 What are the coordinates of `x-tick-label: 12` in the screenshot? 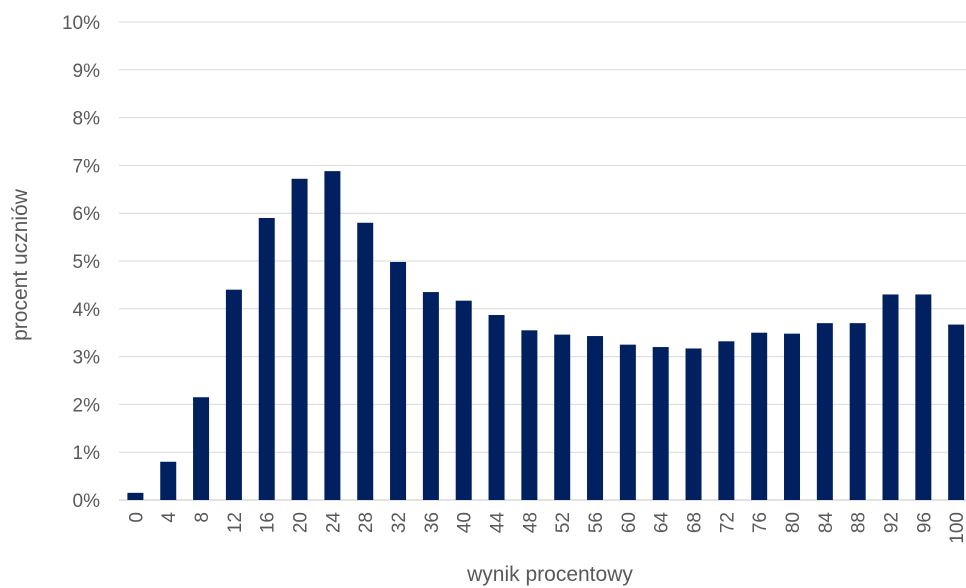 It's located at (235, 522).